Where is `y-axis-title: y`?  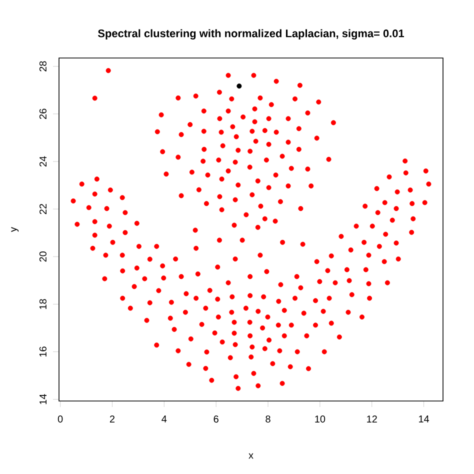 y-axis-title: y is located at coordinates (15, 229).